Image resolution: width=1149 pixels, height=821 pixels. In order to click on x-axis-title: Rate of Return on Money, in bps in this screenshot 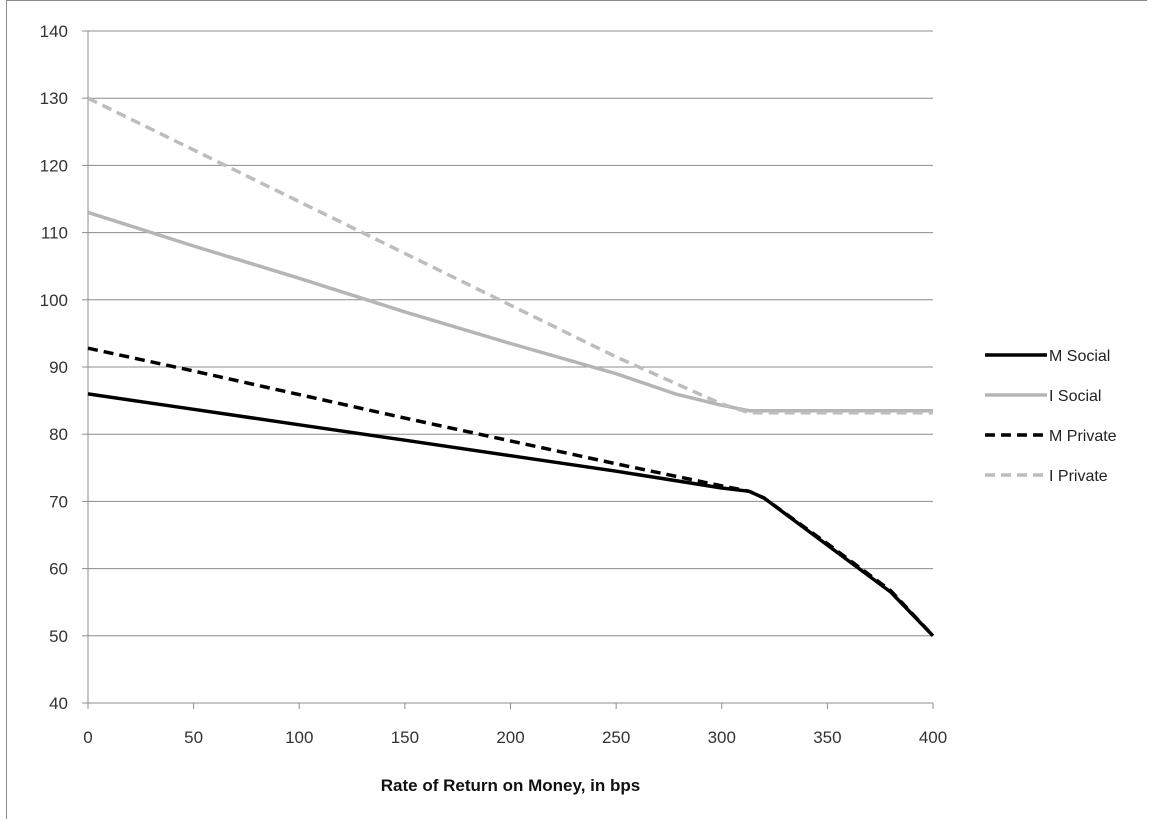, I will do `click(510, 785)`.